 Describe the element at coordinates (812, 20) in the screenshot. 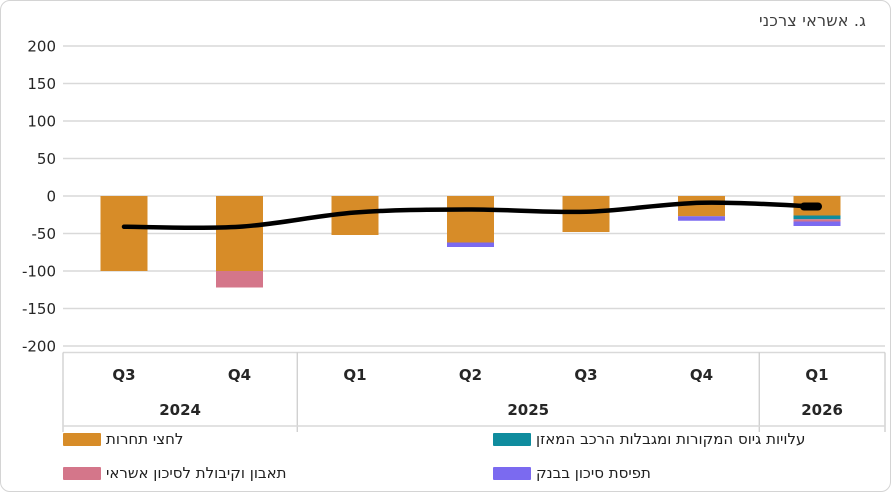

I see `chart-title: ג. אשראי צרכני` at that location.